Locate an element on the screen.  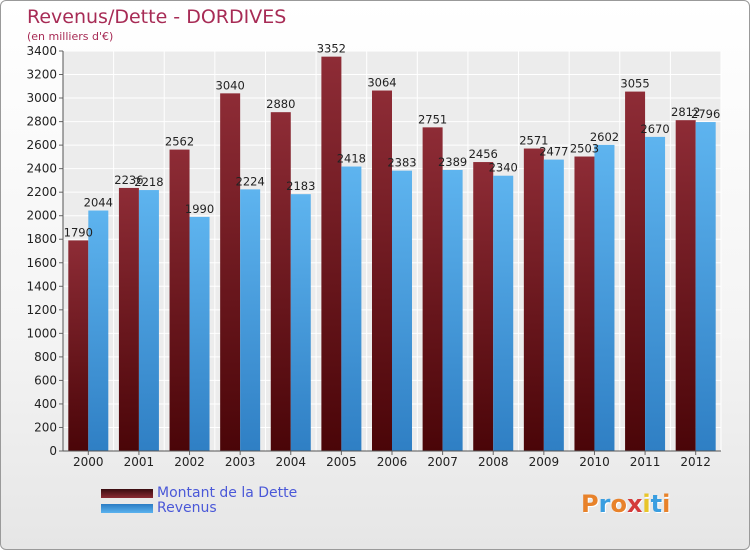
data-label-revenus: 2183 is located at coordinates (300, 186).